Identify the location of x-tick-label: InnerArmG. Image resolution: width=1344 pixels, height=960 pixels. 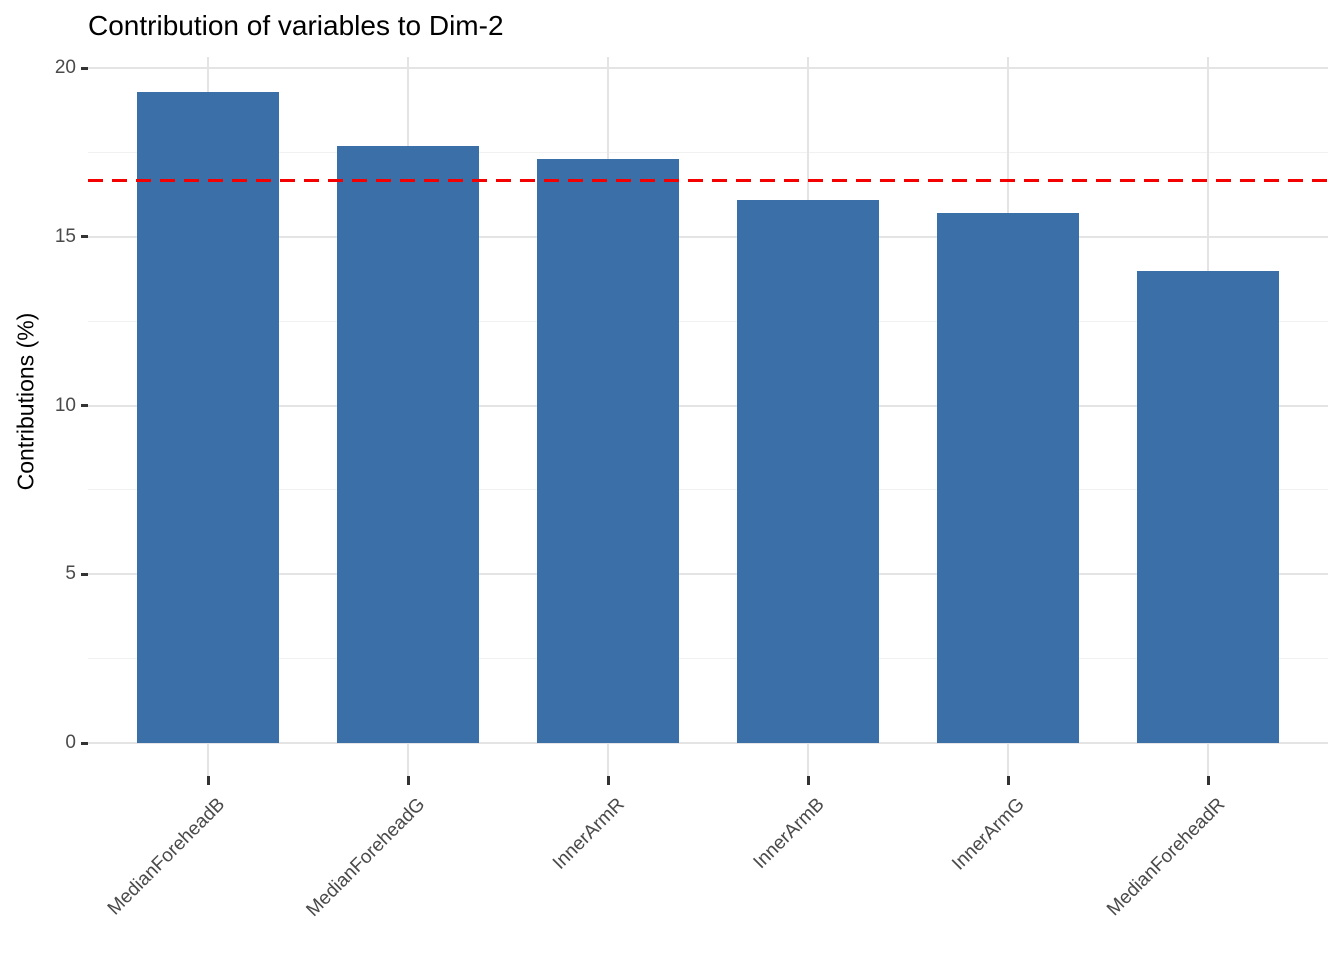
(988, 834).